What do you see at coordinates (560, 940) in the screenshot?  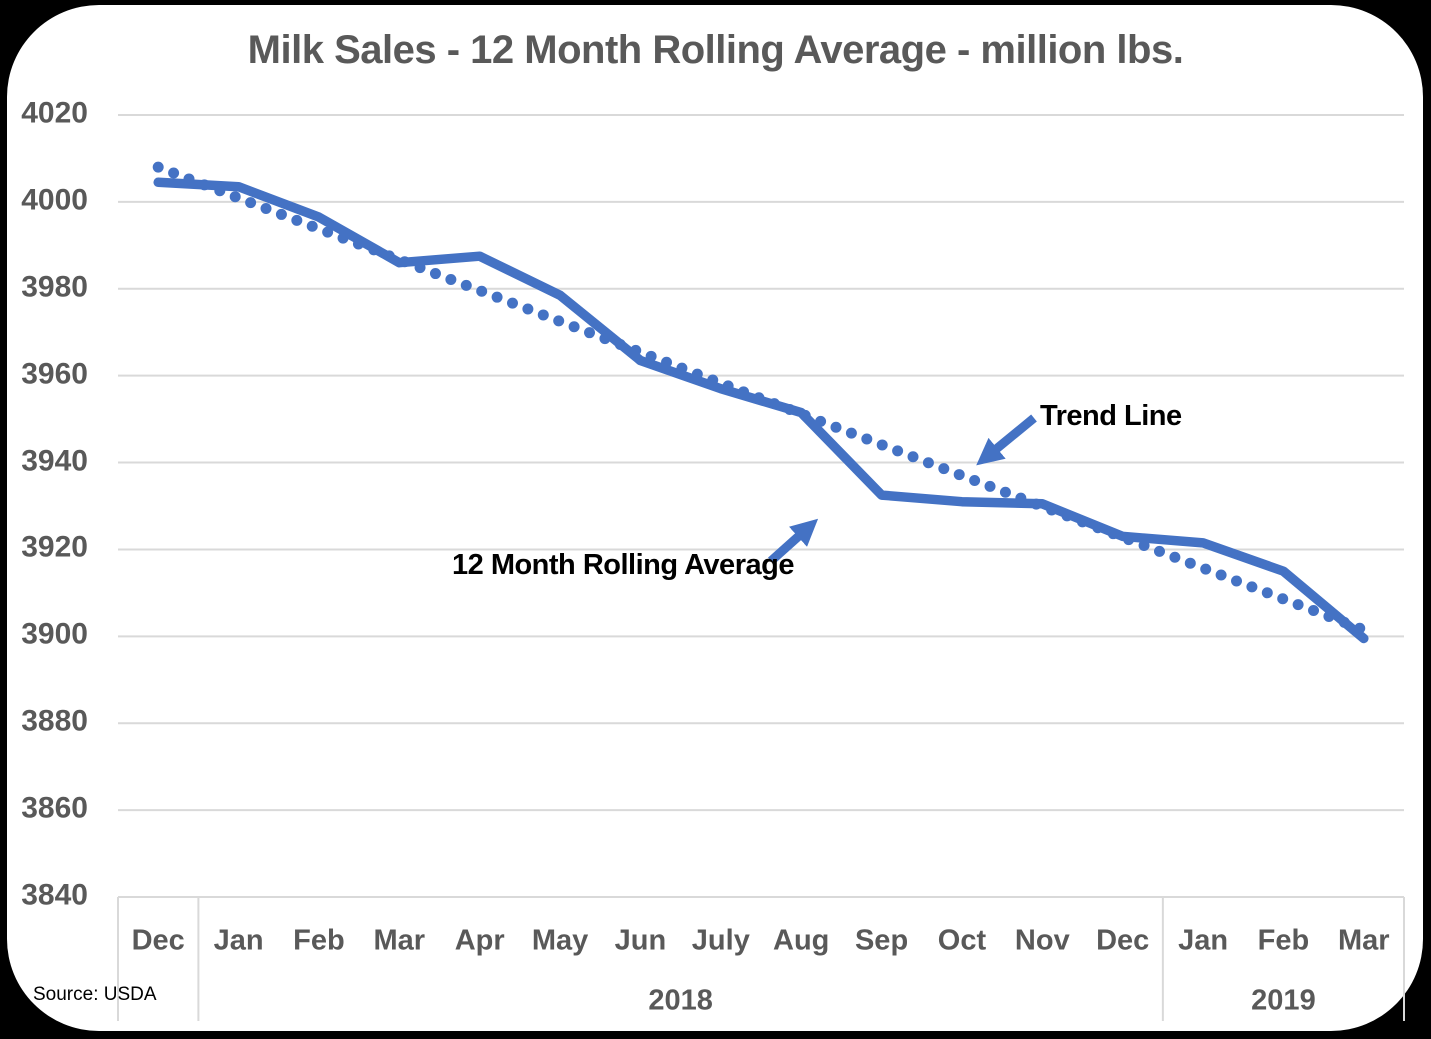 I see `month-tick-label: May` at bounding box center [560, 940].